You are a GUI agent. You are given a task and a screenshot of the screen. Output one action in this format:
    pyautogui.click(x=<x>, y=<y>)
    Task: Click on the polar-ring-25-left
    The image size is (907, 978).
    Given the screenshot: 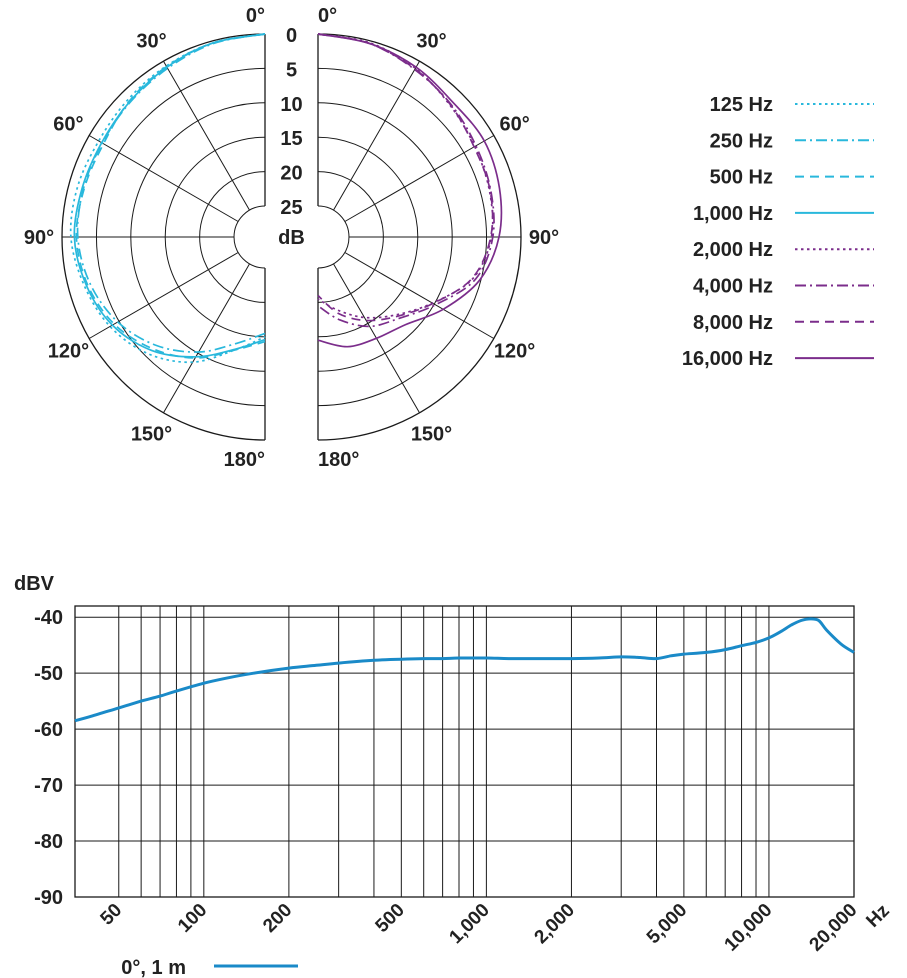 What is the action you would take?
    pyautogui.click(x=249, y=237)
    